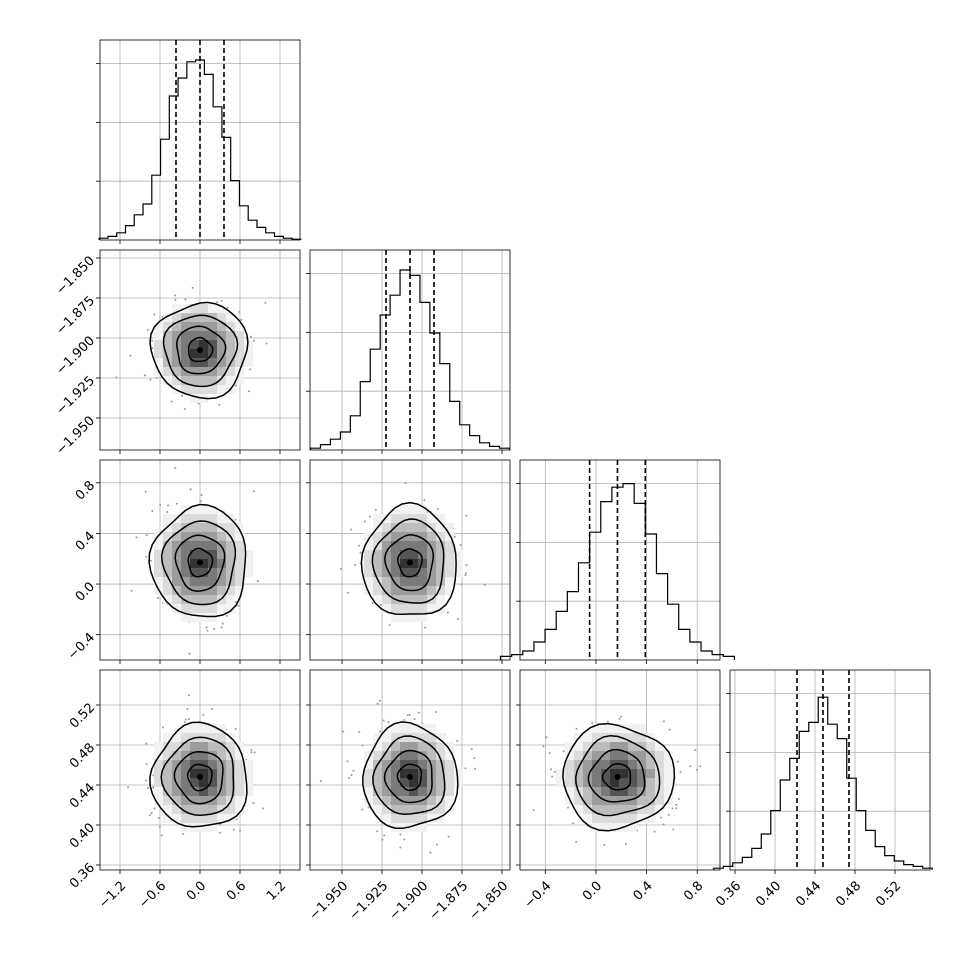 The width and height of the screenshot is (970, 970). What do you see at coordinates (75, 315) in the screenshot?
I see `y-tick-label: −1.875` at bounding box center [75, 315].